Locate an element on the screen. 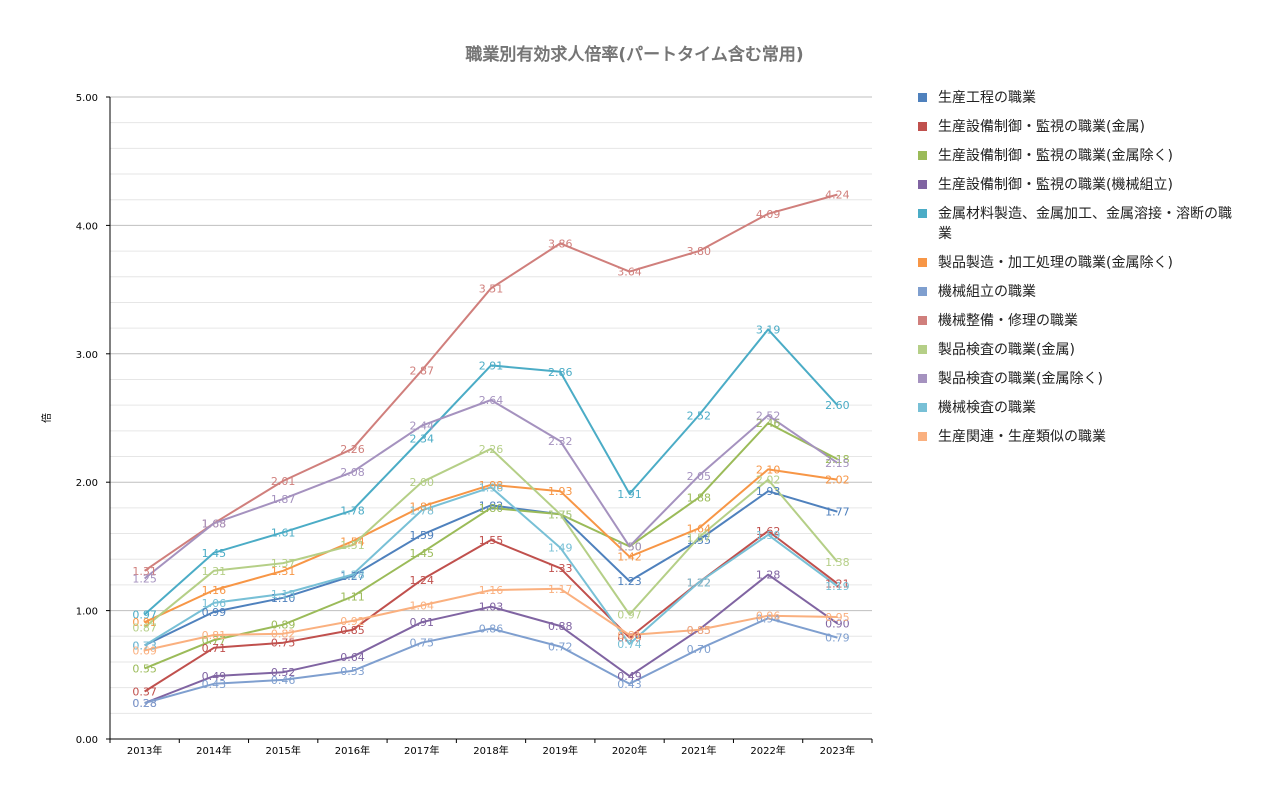  data-label: 3.80 is located at coordinates (699, 251).